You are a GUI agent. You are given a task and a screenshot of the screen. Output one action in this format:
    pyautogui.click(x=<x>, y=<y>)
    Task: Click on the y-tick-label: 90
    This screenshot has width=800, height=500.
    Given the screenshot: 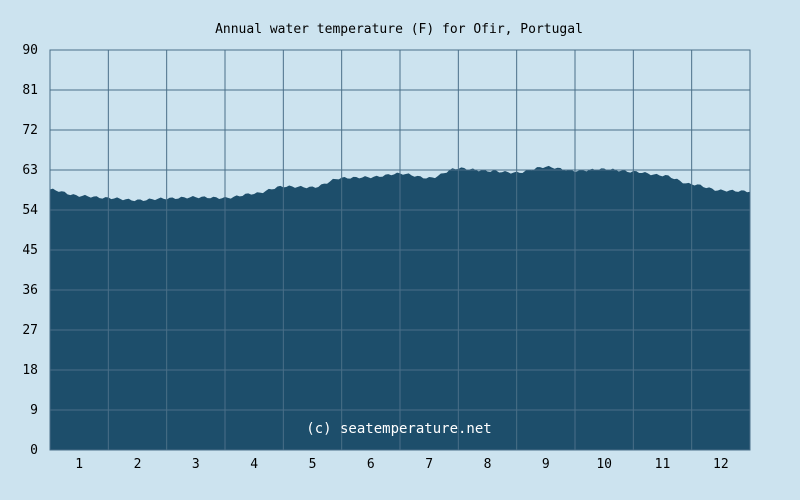 What is the action you would take?
    pyautogui.click(x=30, y=50)
    